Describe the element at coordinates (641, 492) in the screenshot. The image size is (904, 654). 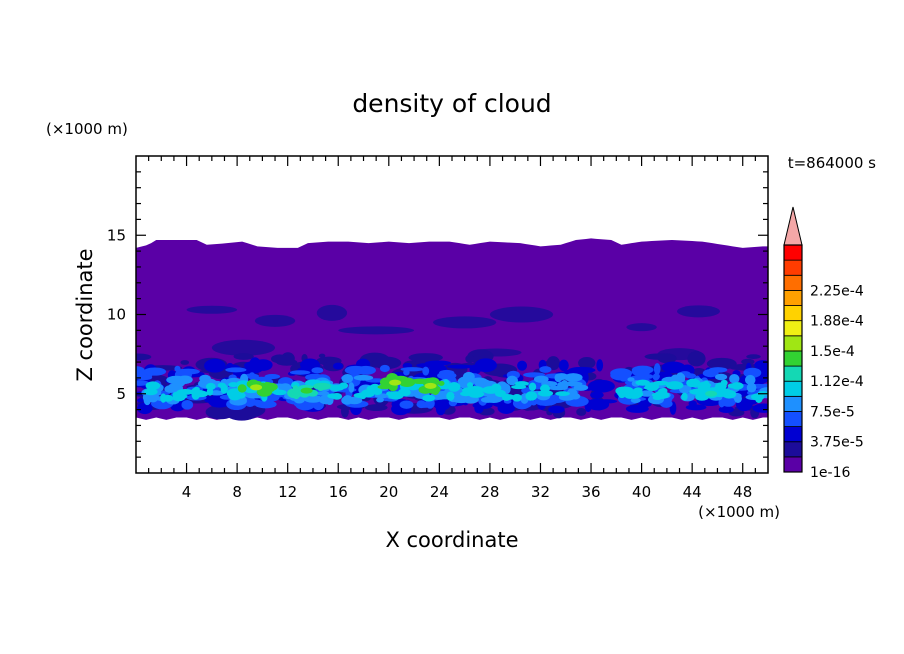
I see `x-tick-label: 40` at that location.